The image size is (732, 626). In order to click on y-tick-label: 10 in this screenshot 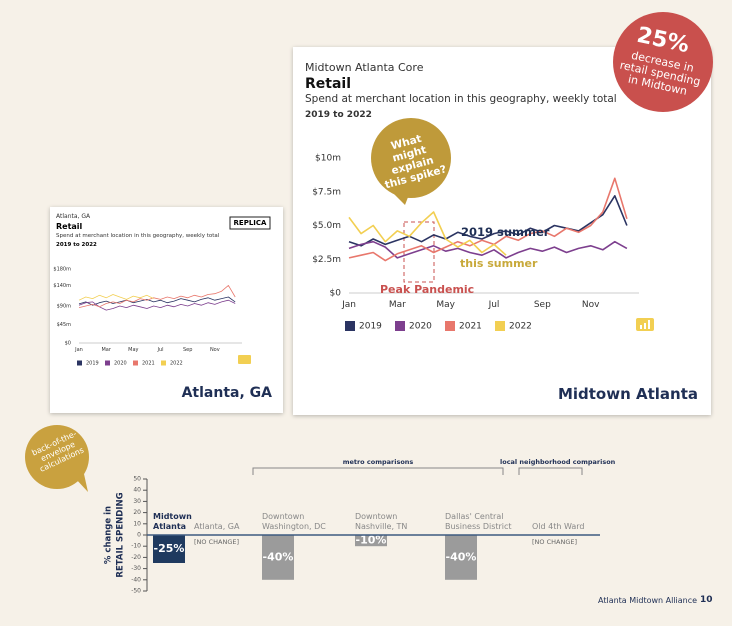, I will do `click(137, 523)`.